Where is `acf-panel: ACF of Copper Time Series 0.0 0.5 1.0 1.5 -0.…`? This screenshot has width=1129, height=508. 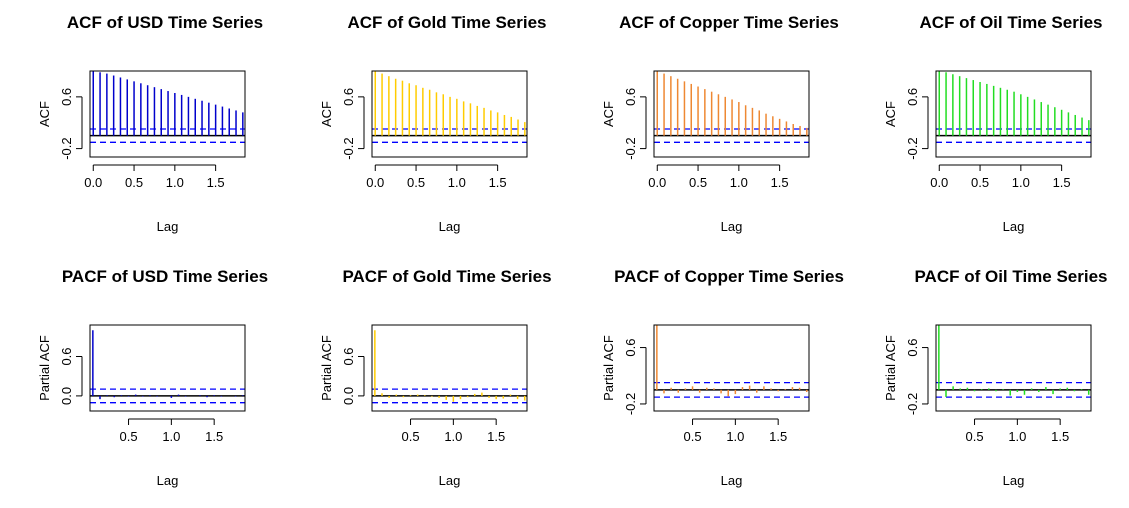 acf-panel: ACF of Copper Time Series 0.0 0.5 1.0 1.5 -0.… is located at coordinates (720, 123).